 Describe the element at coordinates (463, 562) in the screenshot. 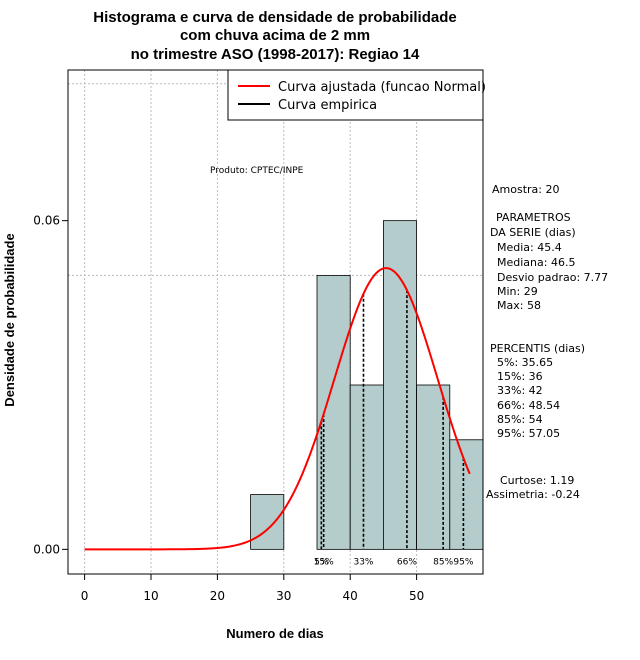

I see `percentile-label-5: 95%` at that location.